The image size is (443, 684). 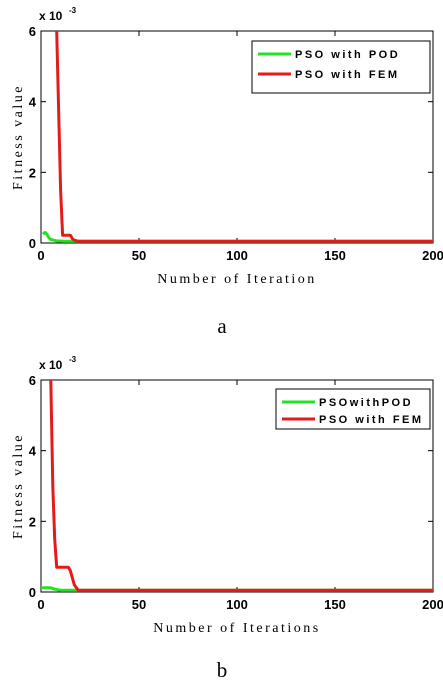 What do you see at coordinates (236, 628) in the screenshot?
I see `x-axis-label: Number of Iterations` at bounding box center [236, 628].